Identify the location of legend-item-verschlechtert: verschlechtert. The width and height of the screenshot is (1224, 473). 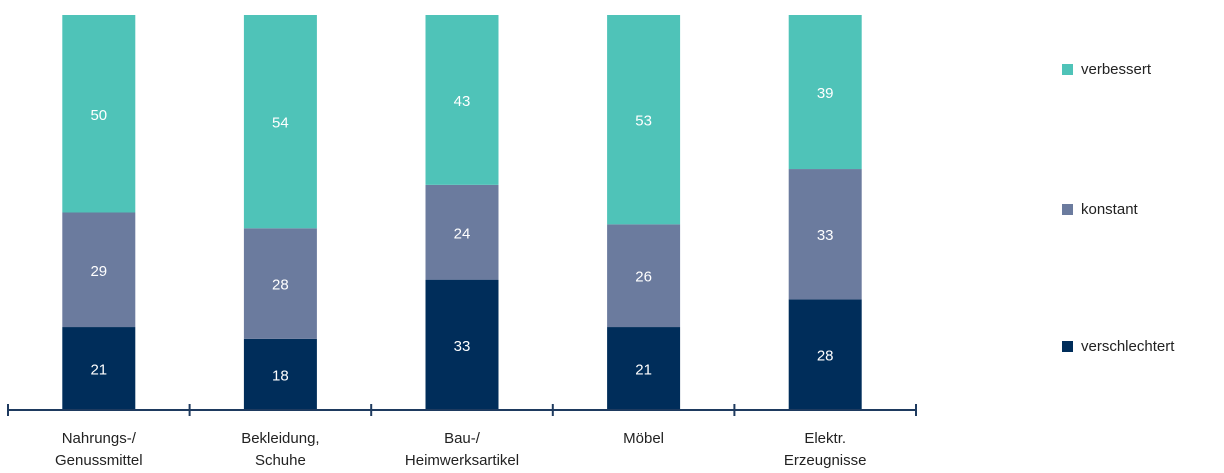
(1118, 346).